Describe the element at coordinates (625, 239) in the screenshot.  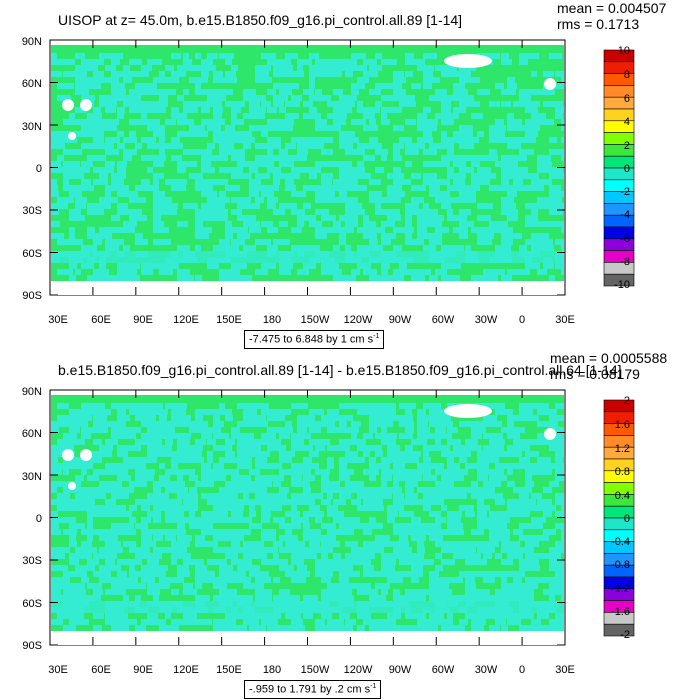
I see `colorbar-label: -6` at that location.